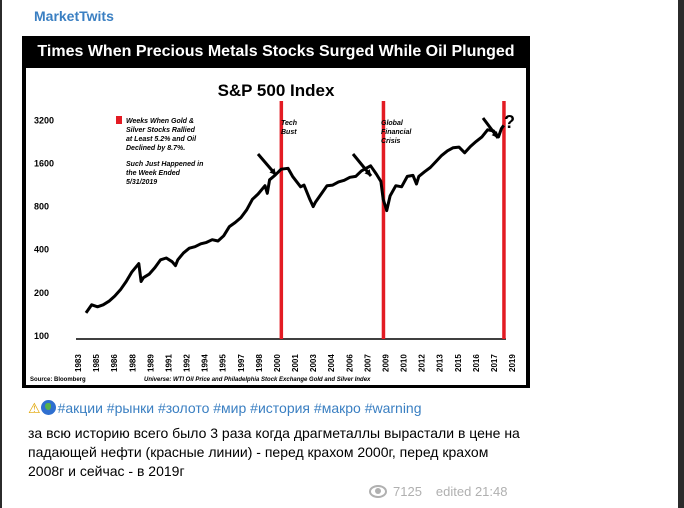  I want to click on arrow-tech-bust-head, so click(272, 171).